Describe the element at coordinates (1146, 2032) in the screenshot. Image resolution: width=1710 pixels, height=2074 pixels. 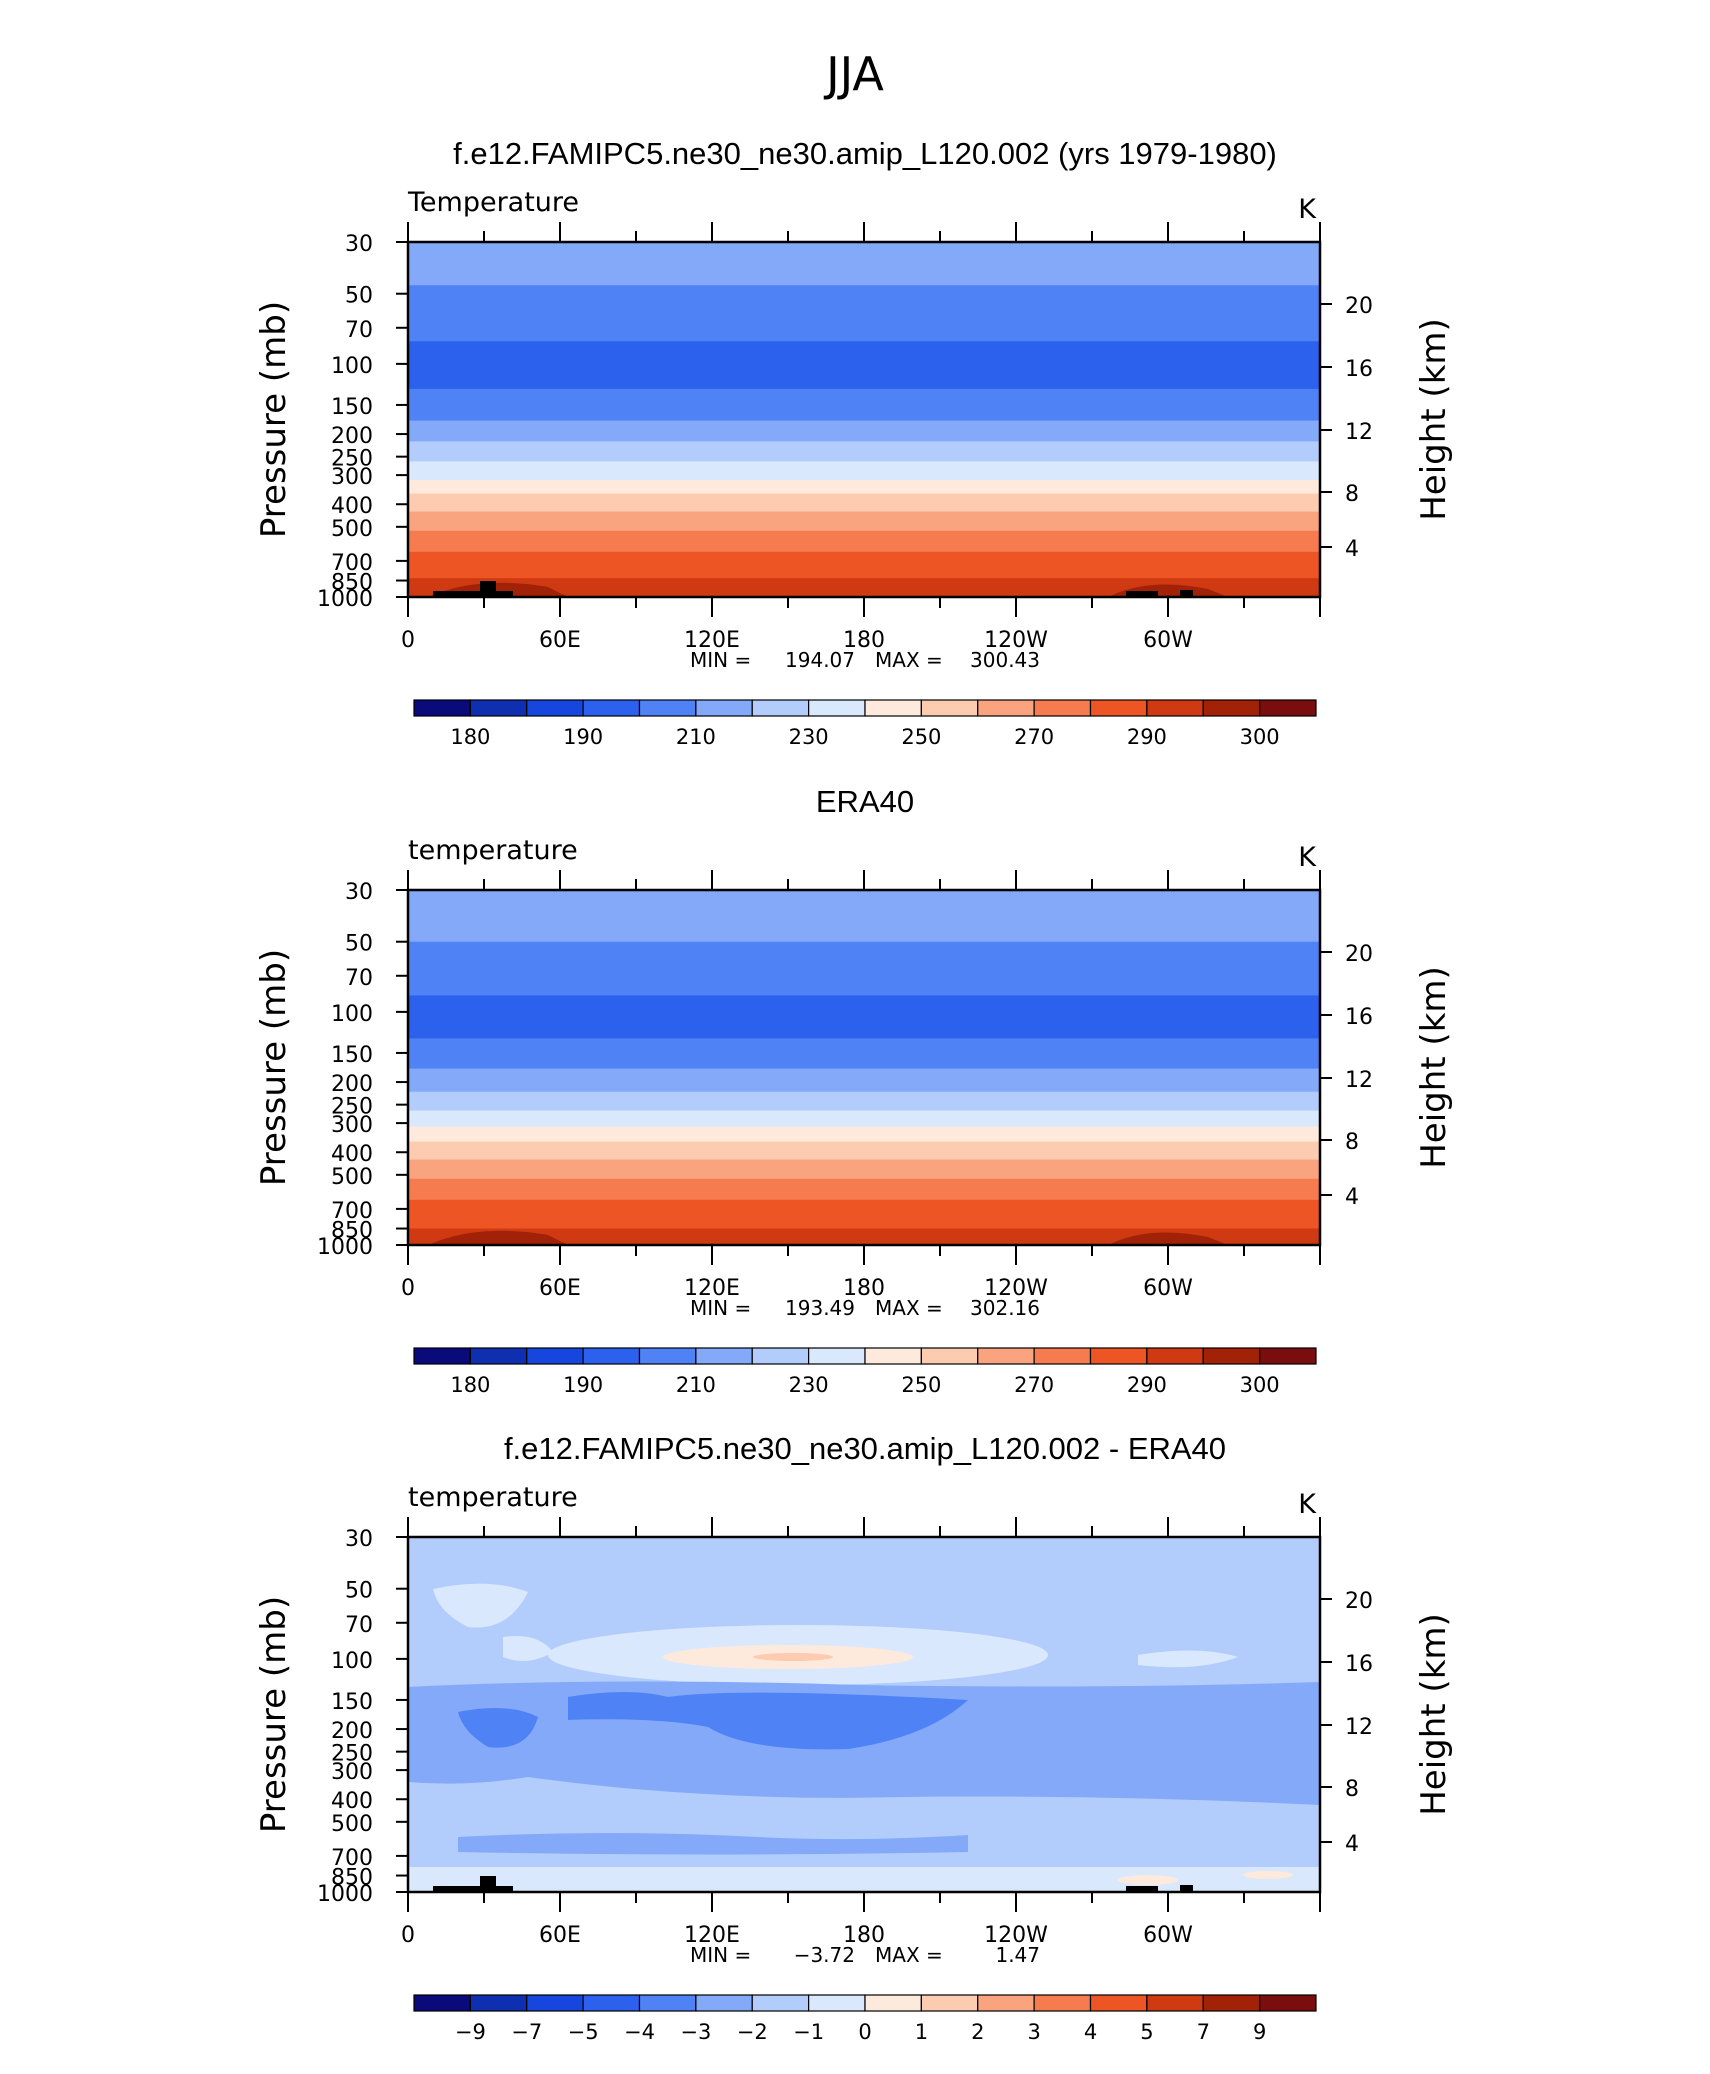
I see `colorbar-label: 5` at that location.